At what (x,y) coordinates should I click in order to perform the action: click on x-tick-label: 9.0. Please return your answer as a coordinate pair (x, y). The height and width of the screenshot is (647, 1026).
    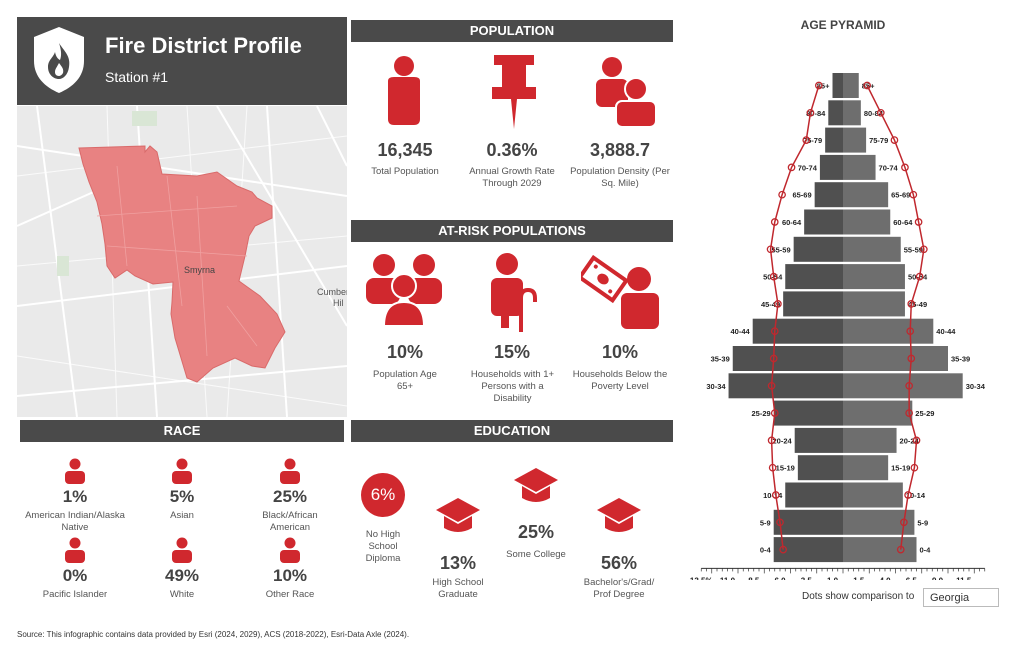
    Looking at the image, I should click on (938, 578).